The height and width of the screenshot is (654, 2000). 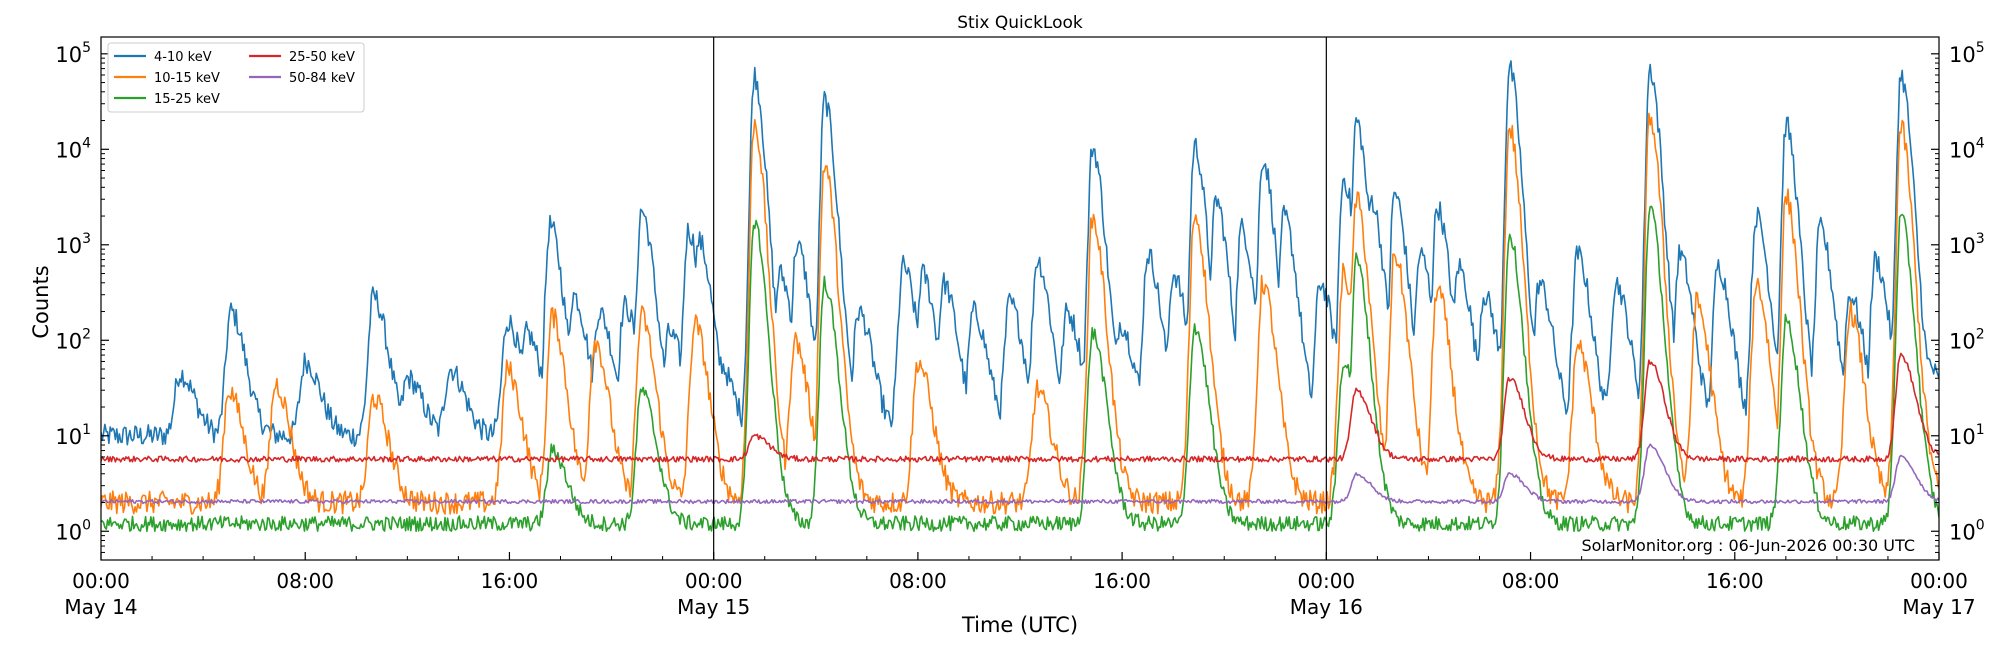 I want to click on y-tick-label-right: 104, so click(x=1967, y=148).